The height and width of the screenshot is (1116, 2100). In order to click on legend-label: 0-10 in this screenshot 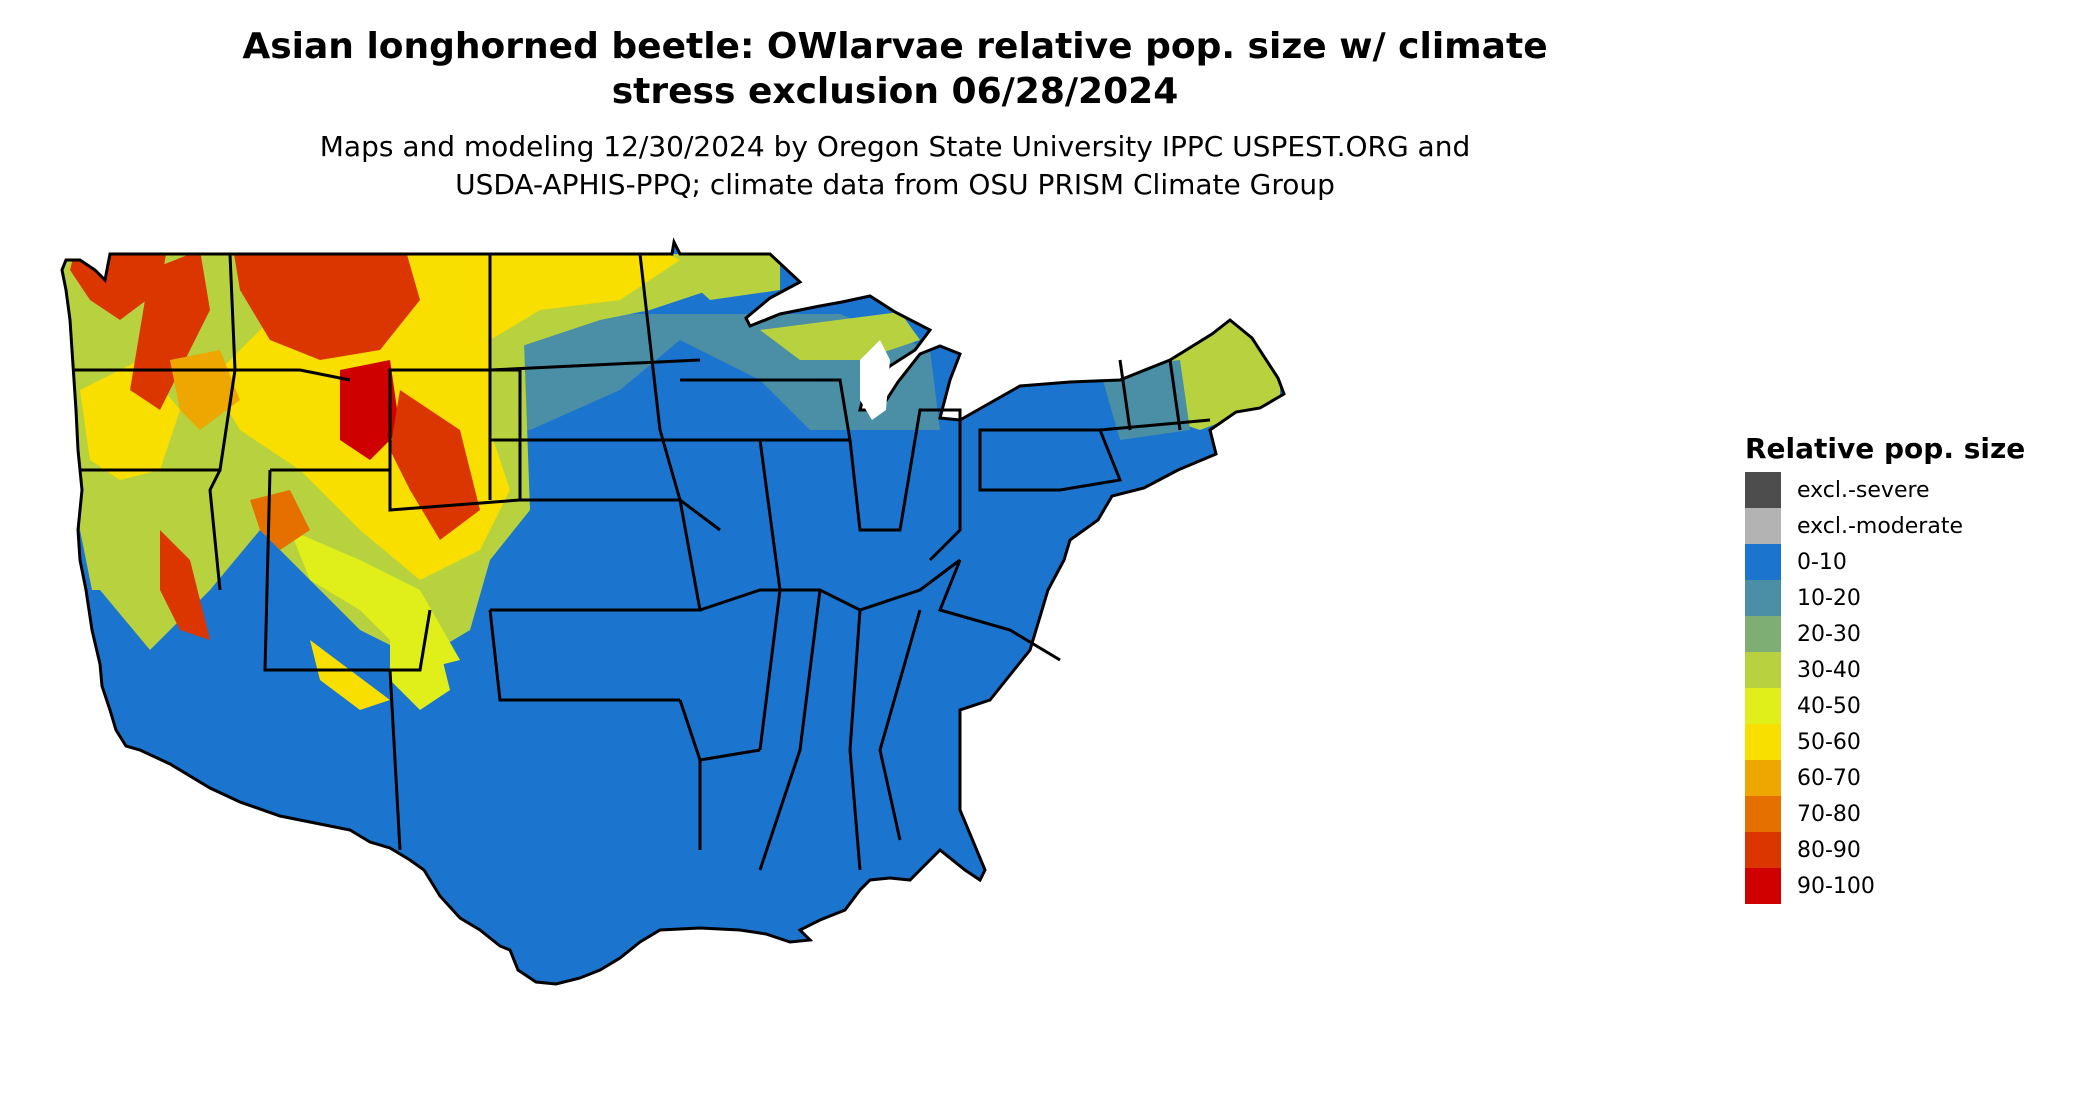, I will do `click(1822, 562)`.